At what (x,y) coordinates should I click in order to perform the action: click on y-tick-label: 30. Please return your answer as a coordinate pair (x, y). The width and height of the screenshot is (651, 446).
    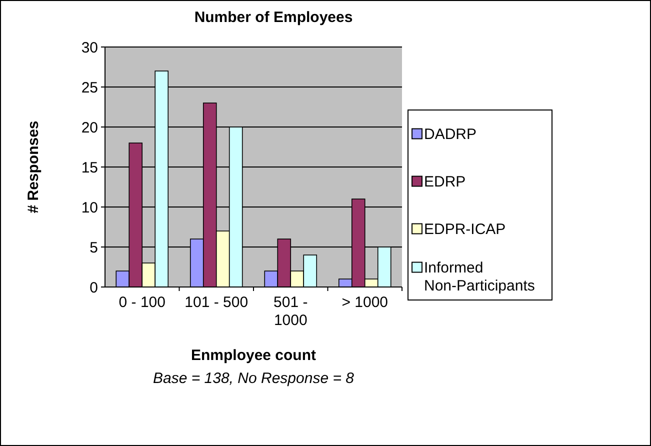
    Looking at the image, I should click on (89, 47).